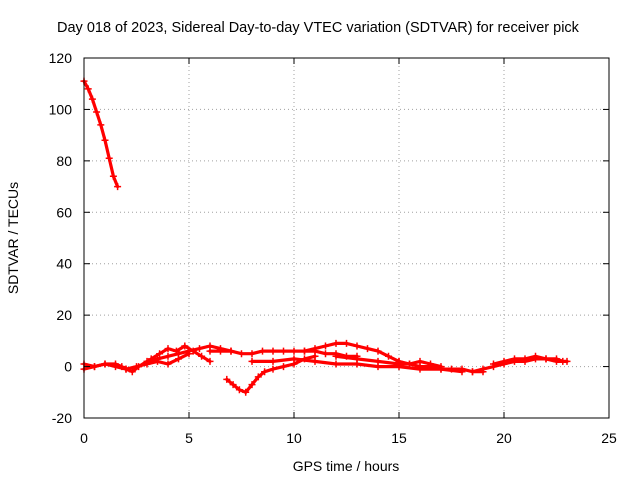 The image size is (640, 480). I want to click on series-dip, so click(271, 374).